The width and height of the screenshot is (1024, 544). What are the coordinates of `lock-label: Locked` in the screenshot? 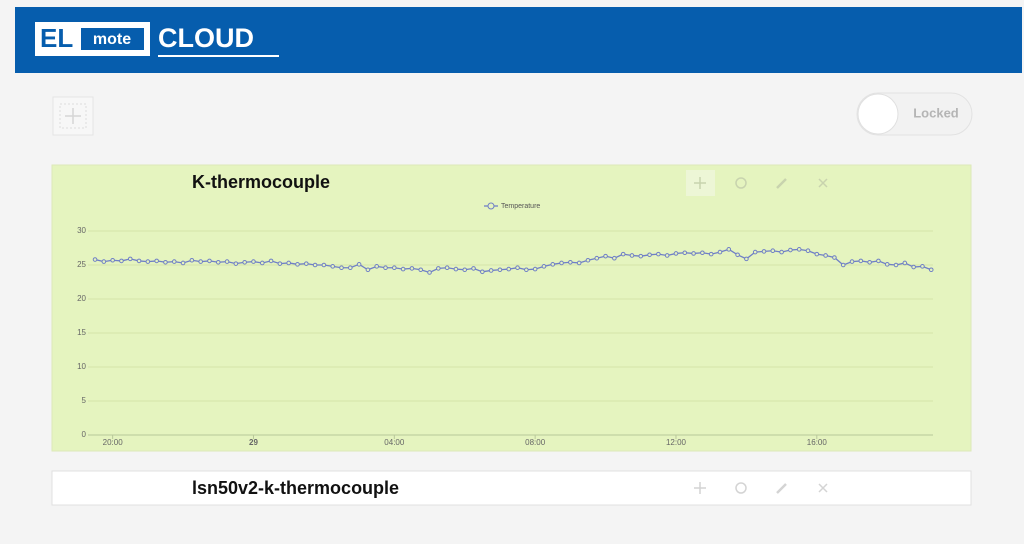 It's located at (936, 112).